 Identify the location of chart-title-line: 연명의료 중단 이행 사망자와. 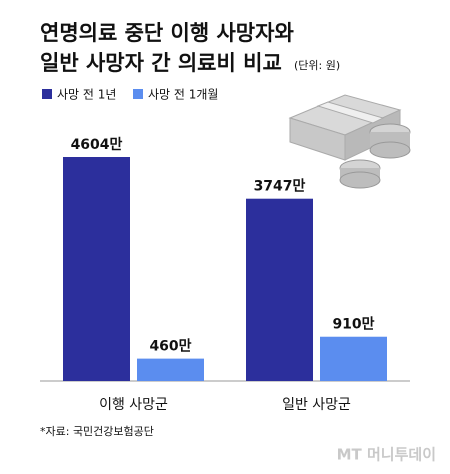
(167, 33).